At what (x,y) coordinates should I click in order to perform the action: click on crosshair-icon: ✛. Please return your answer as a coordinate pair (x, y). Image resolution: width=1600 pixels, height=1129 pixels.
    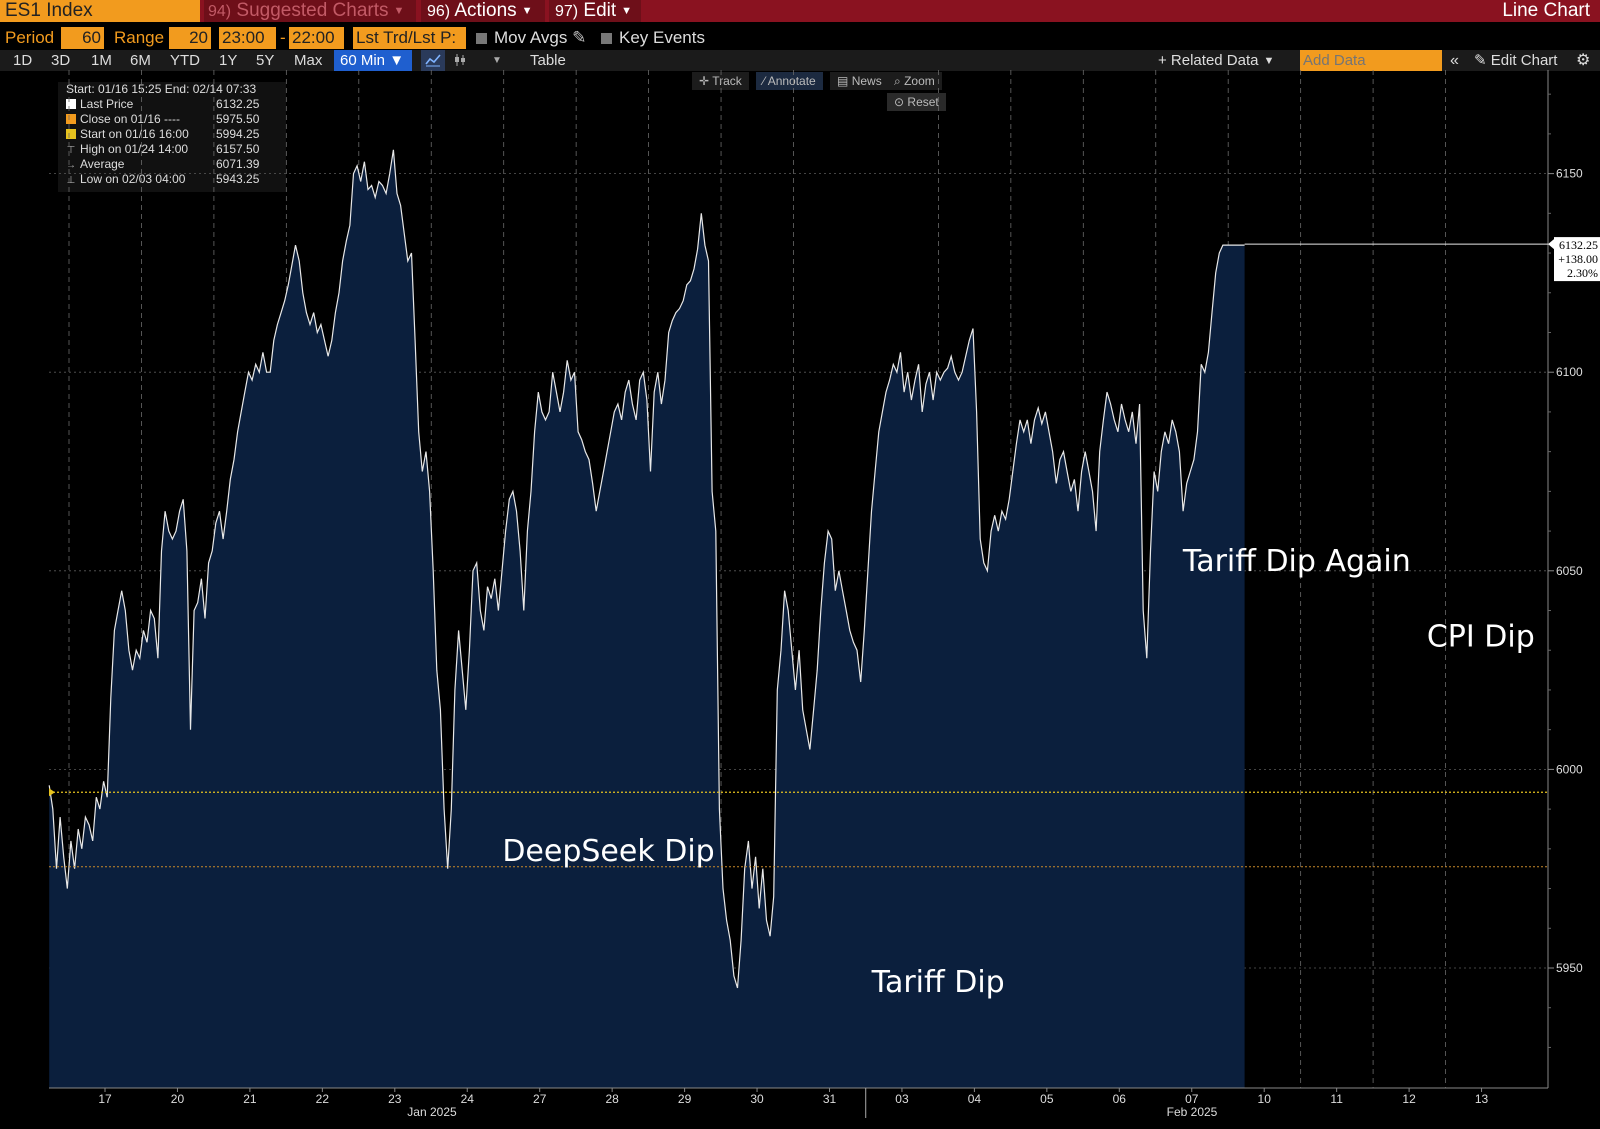
    Looking at the image, I should click on (704, 81).